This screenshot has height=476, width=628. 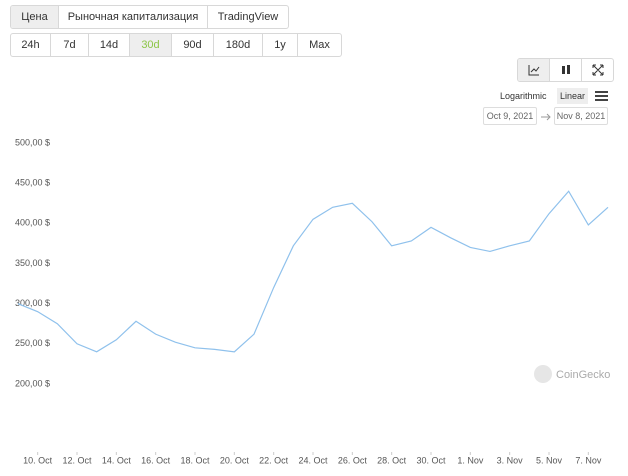 What do you see at coordinates (32, 383) in the screenshot?
I see `y-tick-label: 200,00 $` at bounding box center [32, 383].